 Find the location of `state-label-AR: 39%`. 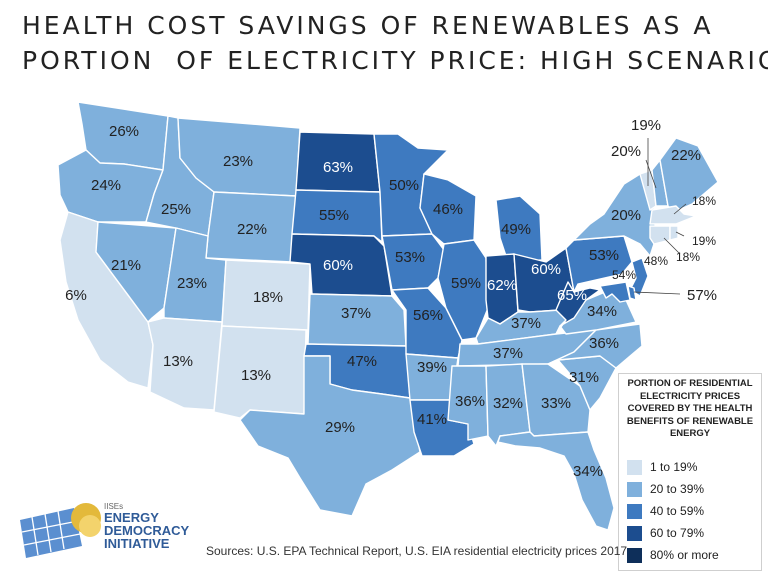

state-label-AR: 39% is located at coordinates (432, 367).